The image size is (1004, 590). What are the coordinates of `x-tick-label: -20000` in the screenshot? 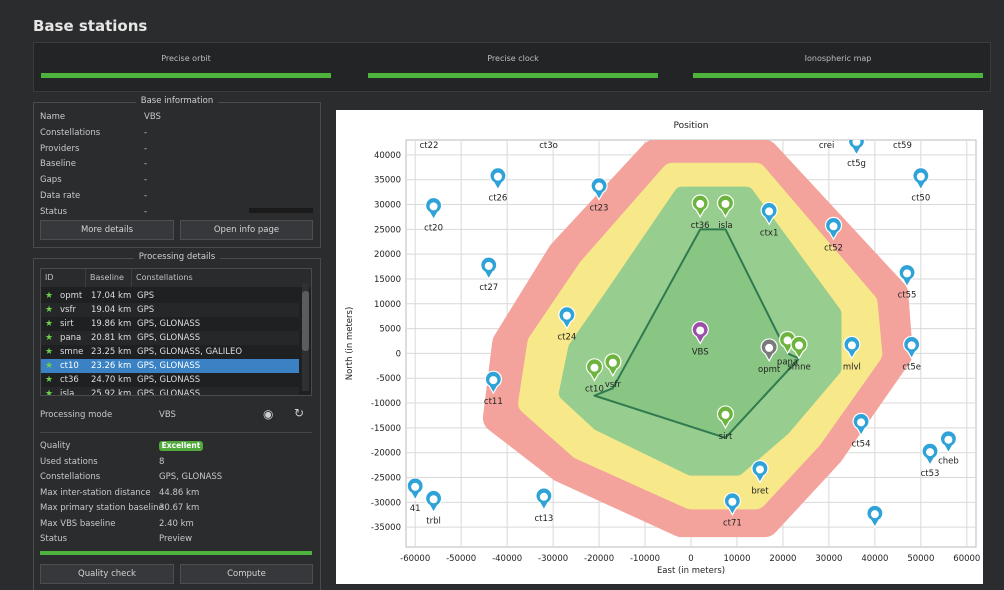 It's located at (599, 559).